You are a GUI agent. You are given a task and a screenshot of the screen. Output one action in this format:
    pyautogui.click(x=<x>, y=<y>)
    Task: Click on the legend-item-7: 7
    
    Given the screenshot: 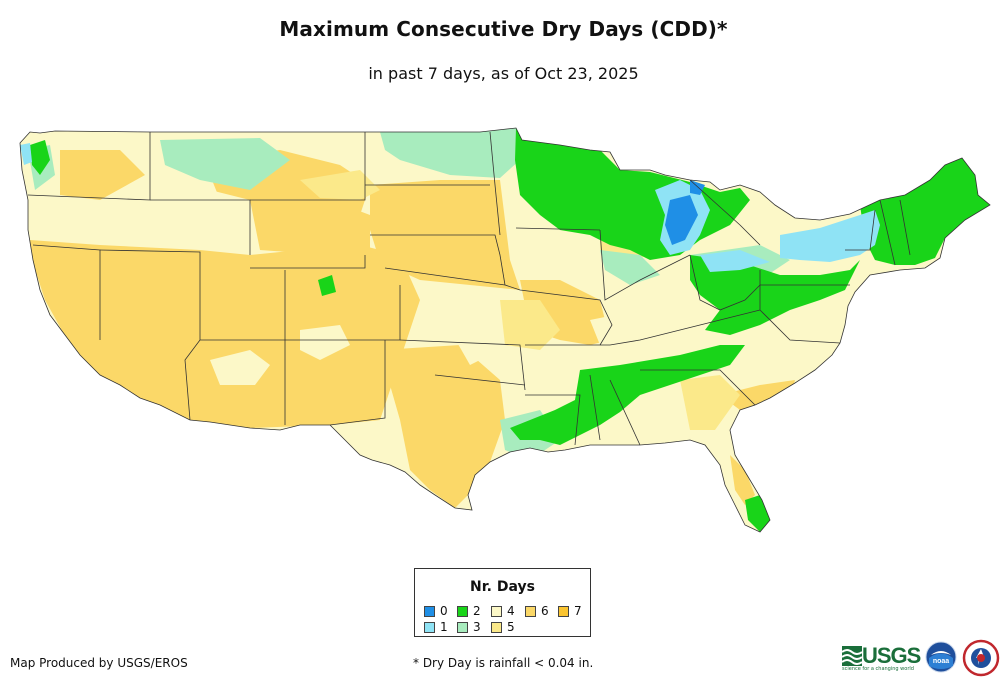 What is the action you would take?
    pyautogui.click(x=570, y=611)
    